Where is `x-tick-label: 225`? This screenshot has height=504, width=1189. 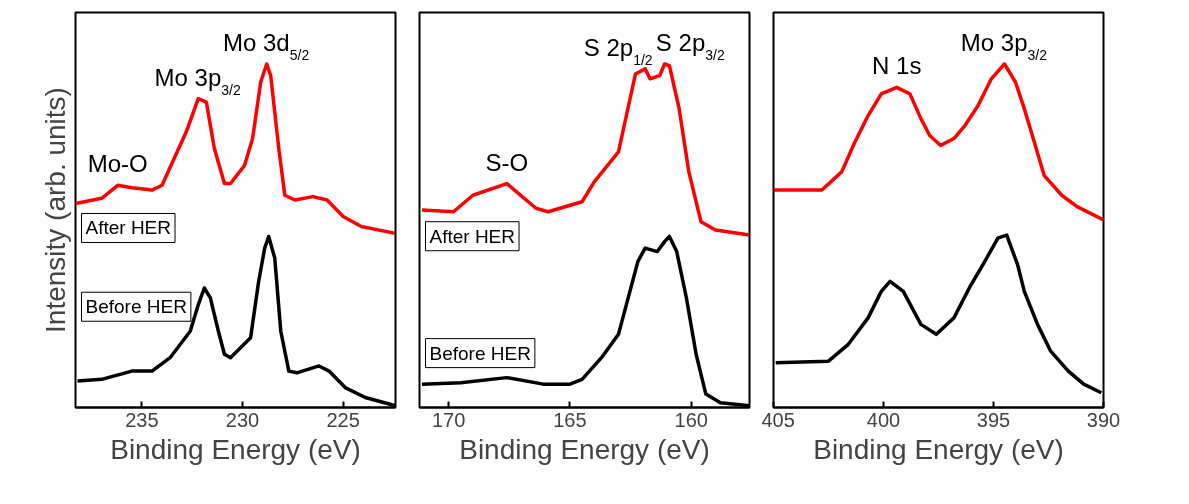
x-tick-label: 225 is located at coordinates (343, 419).